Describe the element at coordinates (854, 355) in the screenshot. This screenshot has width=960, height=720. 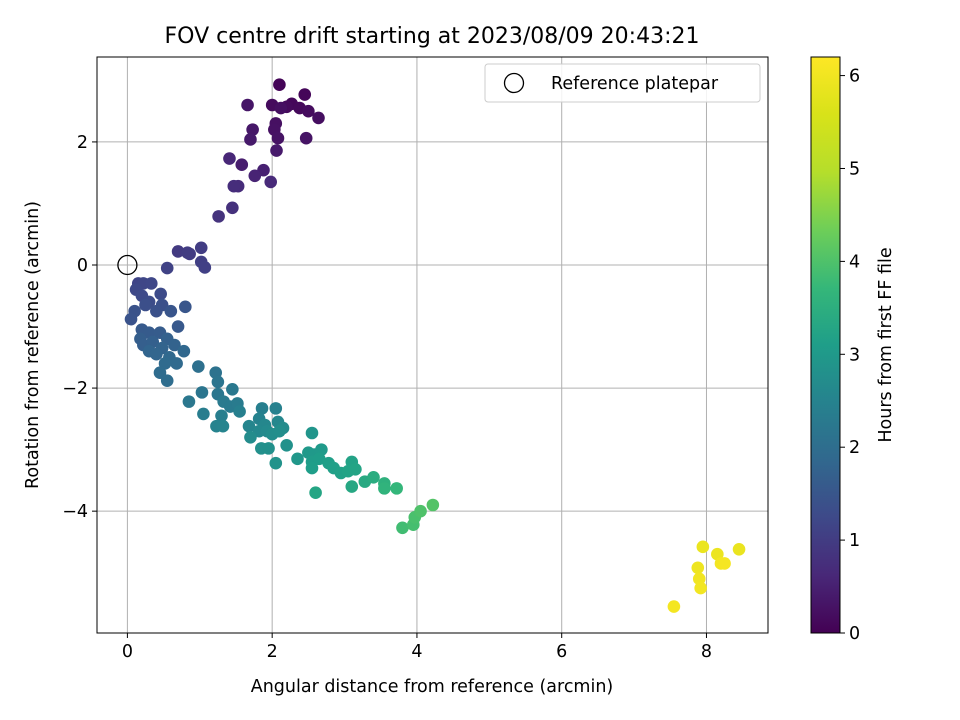
I see `colorbar-tick-label: 3` at that location.